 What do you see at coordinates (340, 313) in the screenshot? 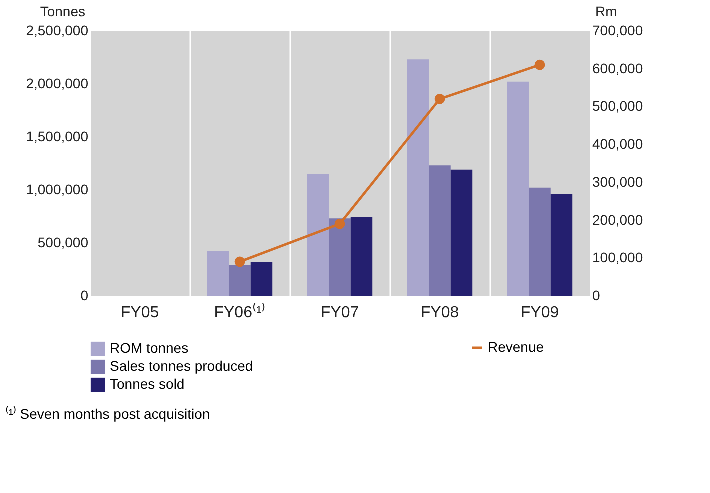
I see `x-tick-label: FY07` at bounding box center [340, 313].